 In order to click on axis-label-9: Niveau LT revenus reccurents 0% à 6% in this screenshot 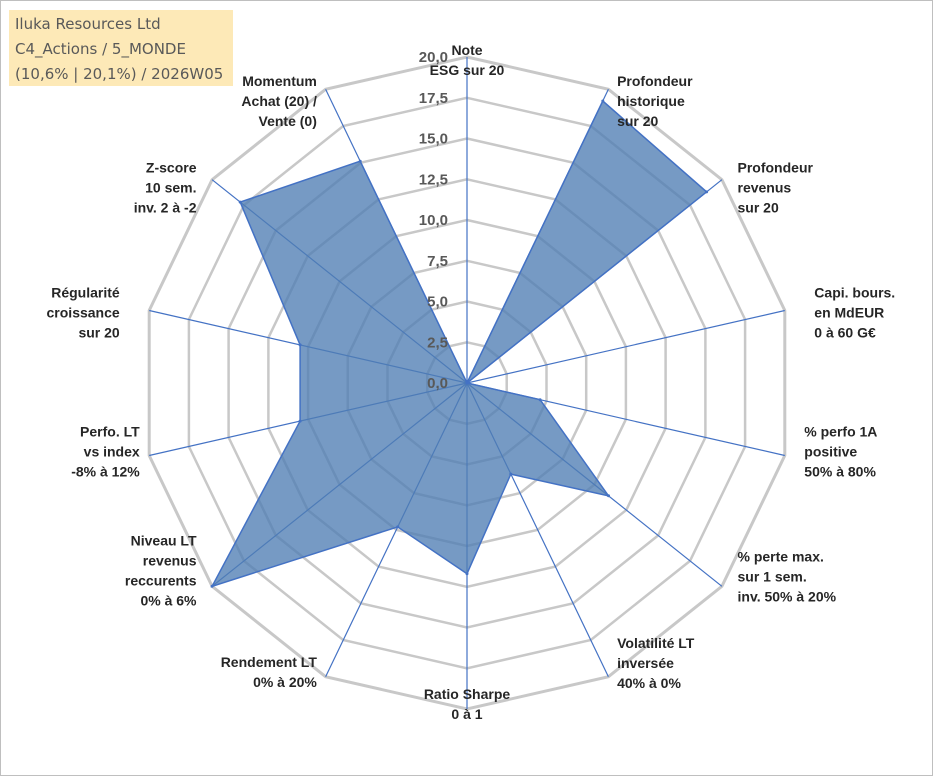, I will do `click(161, 570)`.